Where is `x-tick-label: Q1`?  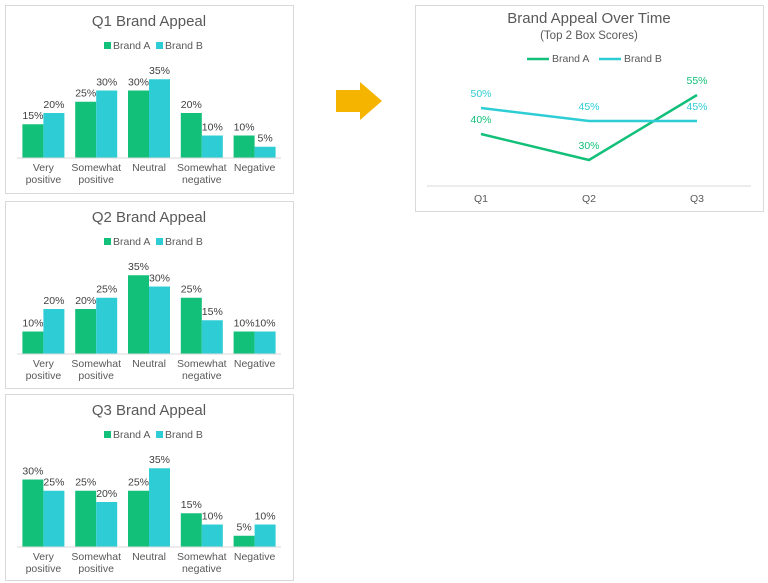
x-tick-label: Q1 is located at coordinates (481, 199).